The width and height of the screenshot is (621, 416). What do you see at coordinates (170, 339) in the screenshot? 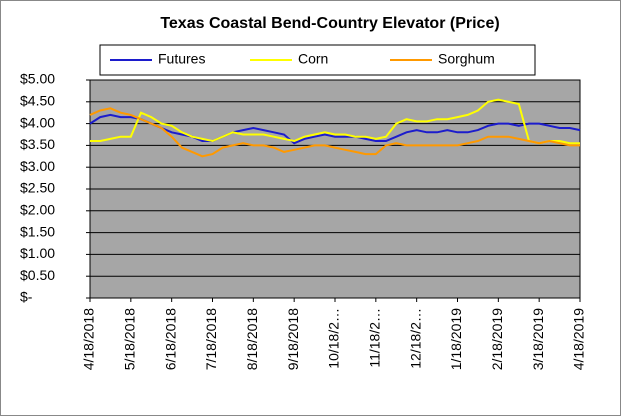
I see `x-tick-label: 6/18/2018` at bounding box center [170, 339].